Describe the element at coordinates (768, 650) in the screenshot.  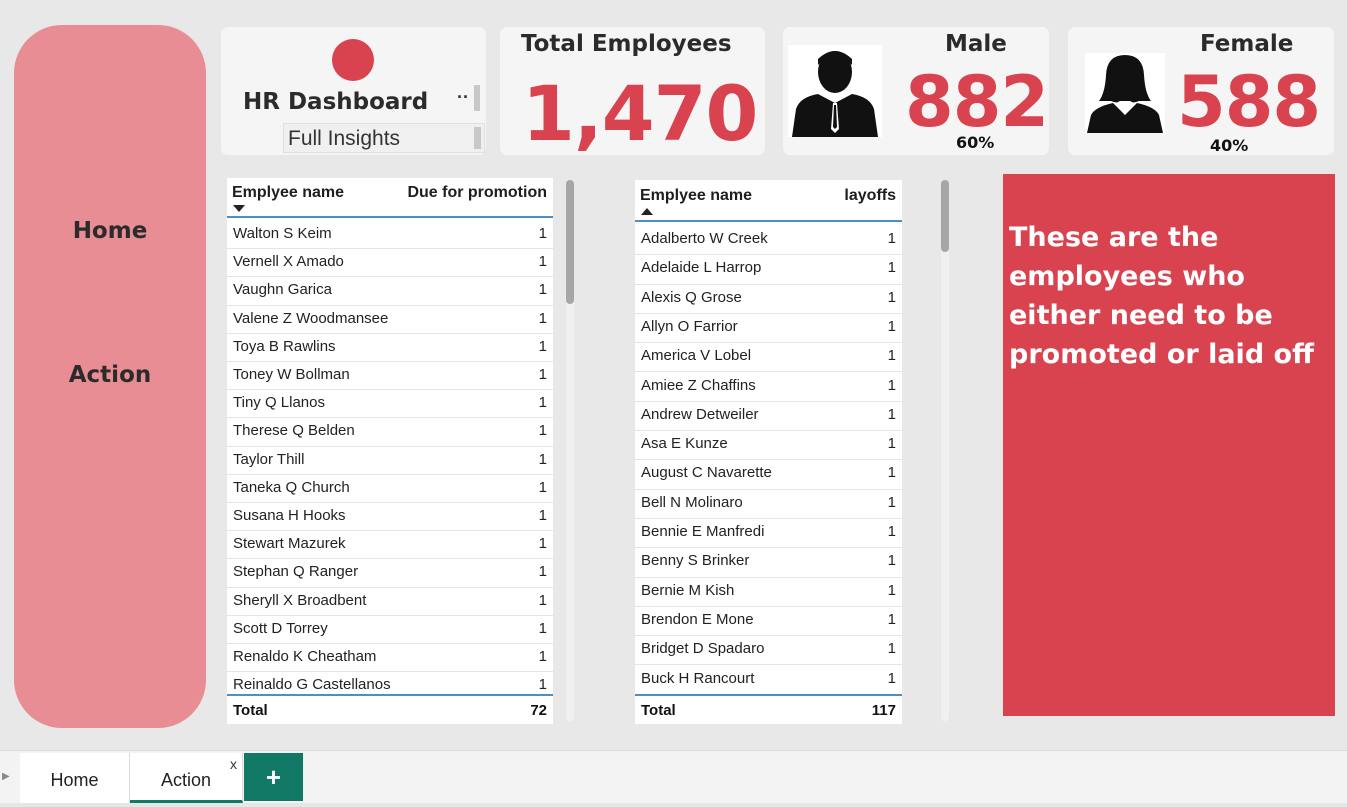
I see `table-row: Bridget D Spadaro 1` at that location.